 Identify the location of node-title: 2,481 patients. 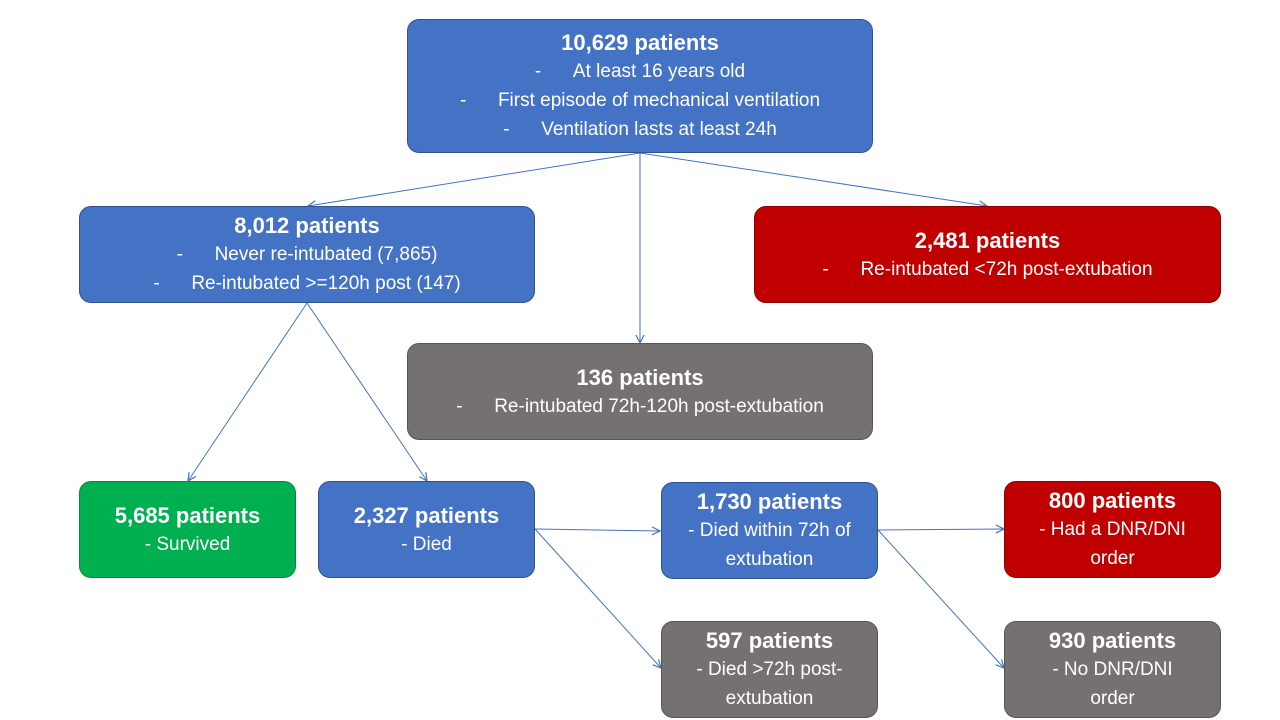
(987, 240).